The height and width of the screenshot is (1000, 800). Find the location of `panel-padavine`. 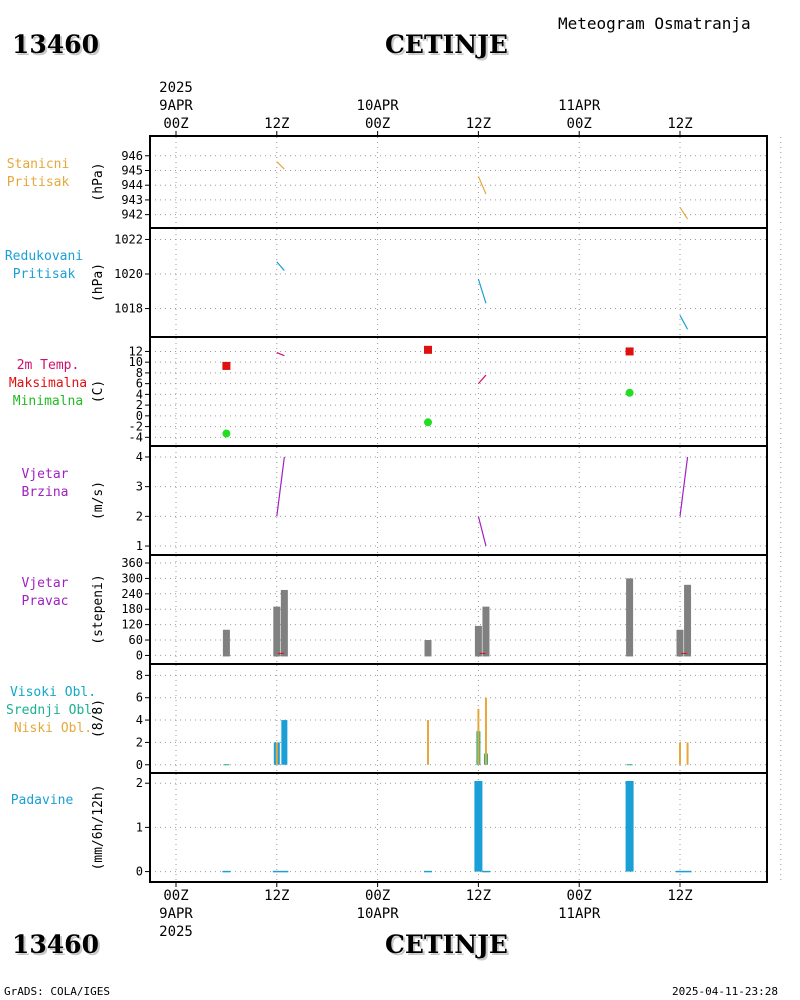

panel-padavine is located at coordinates (463, 827).